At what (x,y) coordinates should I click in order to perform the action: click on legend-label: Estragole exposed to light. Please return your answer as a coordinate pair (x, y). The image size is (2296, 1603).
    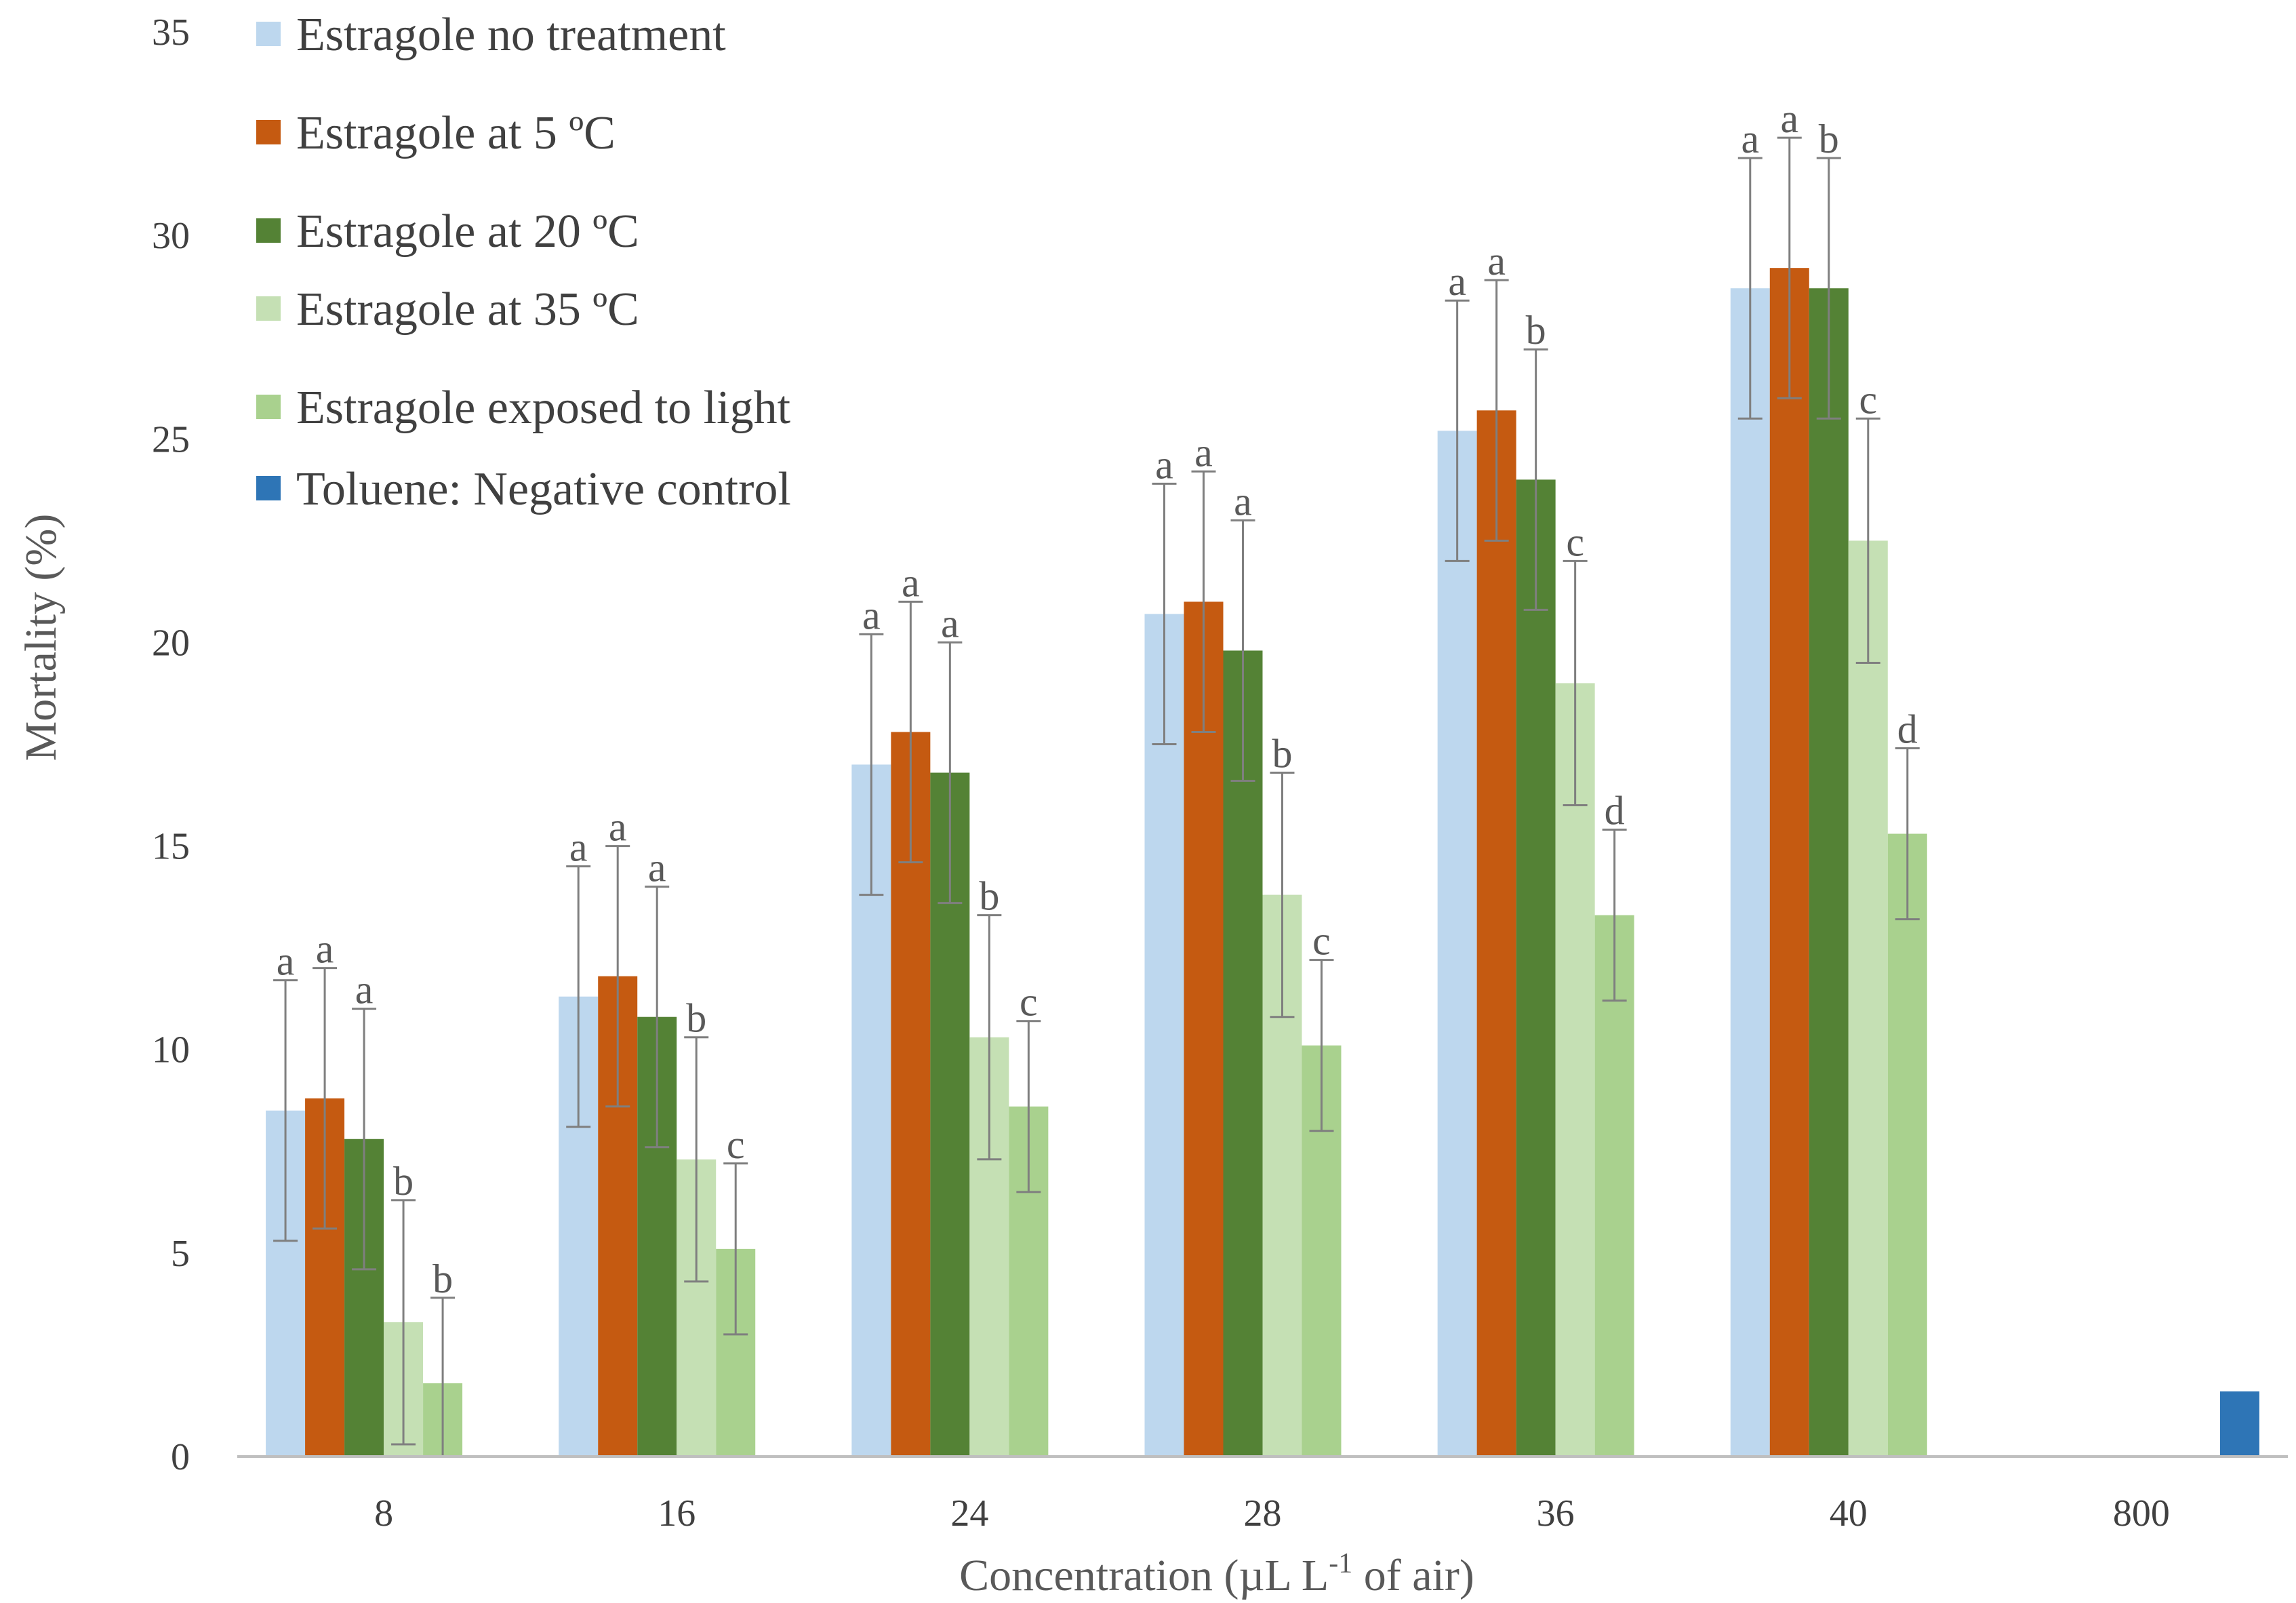
    Looking at the image, I should click on (543, 408).